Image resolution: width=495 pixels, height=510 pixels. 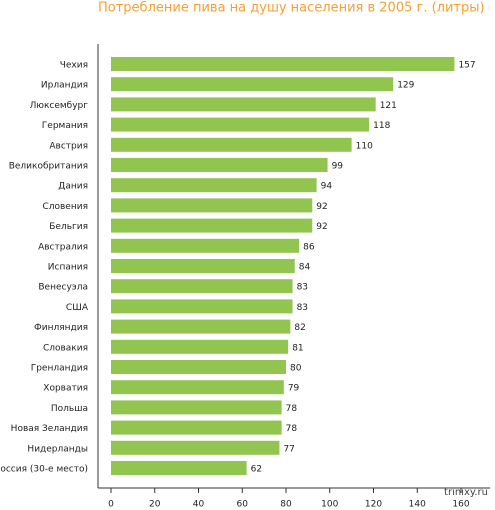 I want to click on value-label: 86, so click(x=309, y=247).